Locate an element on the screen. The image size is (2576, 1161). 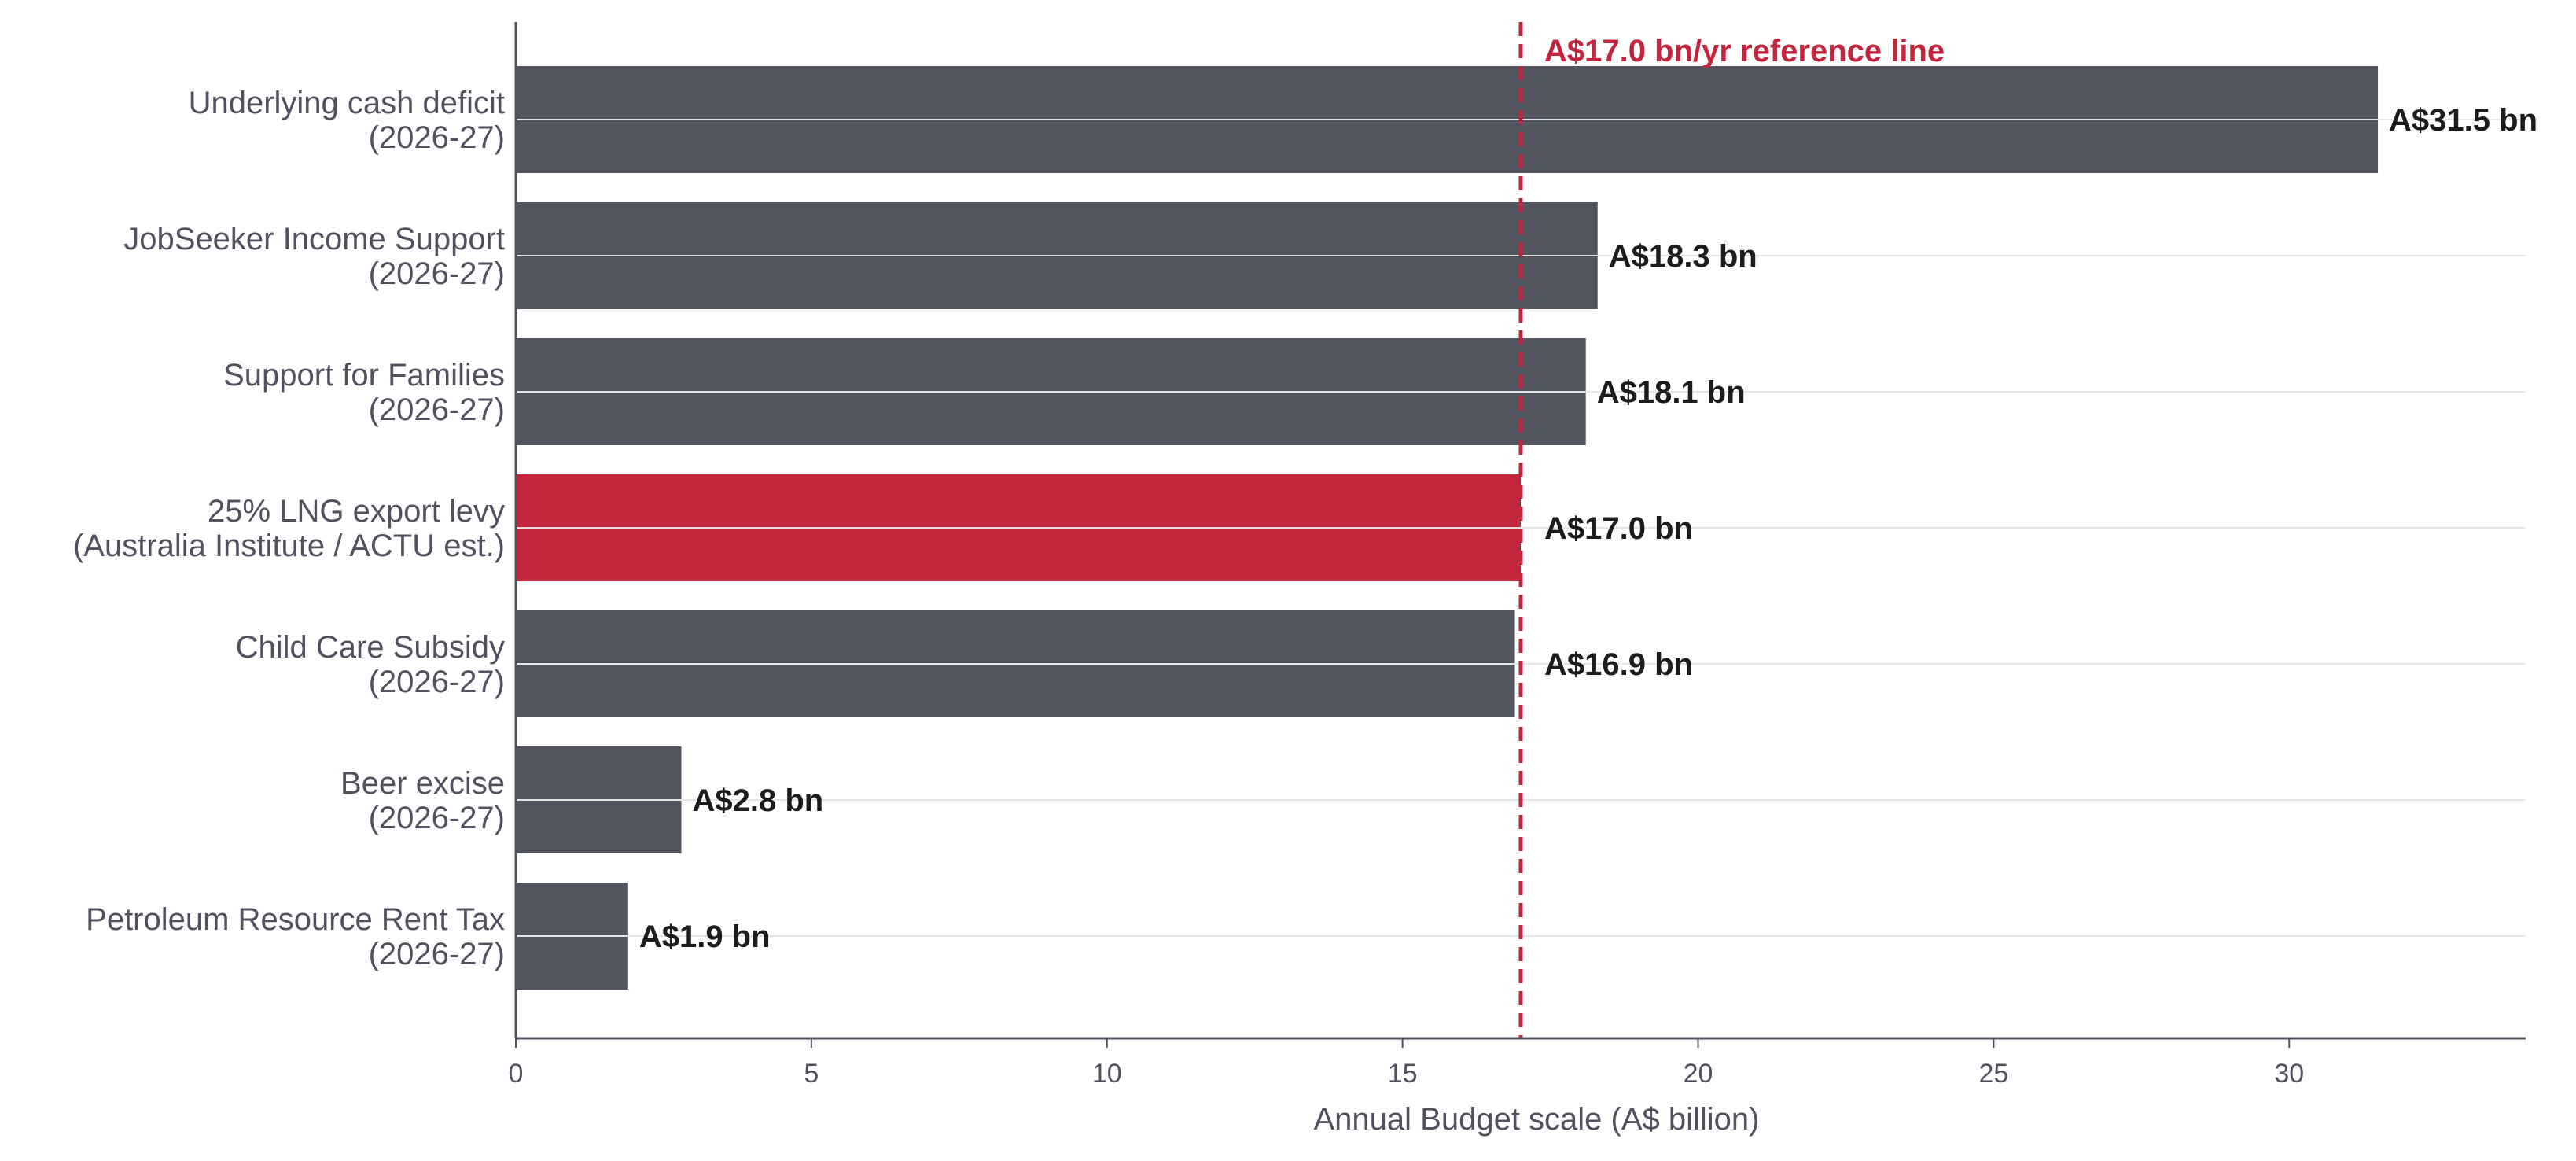
value-label: A$16.9 bn is located at coordinates (1619, 665).